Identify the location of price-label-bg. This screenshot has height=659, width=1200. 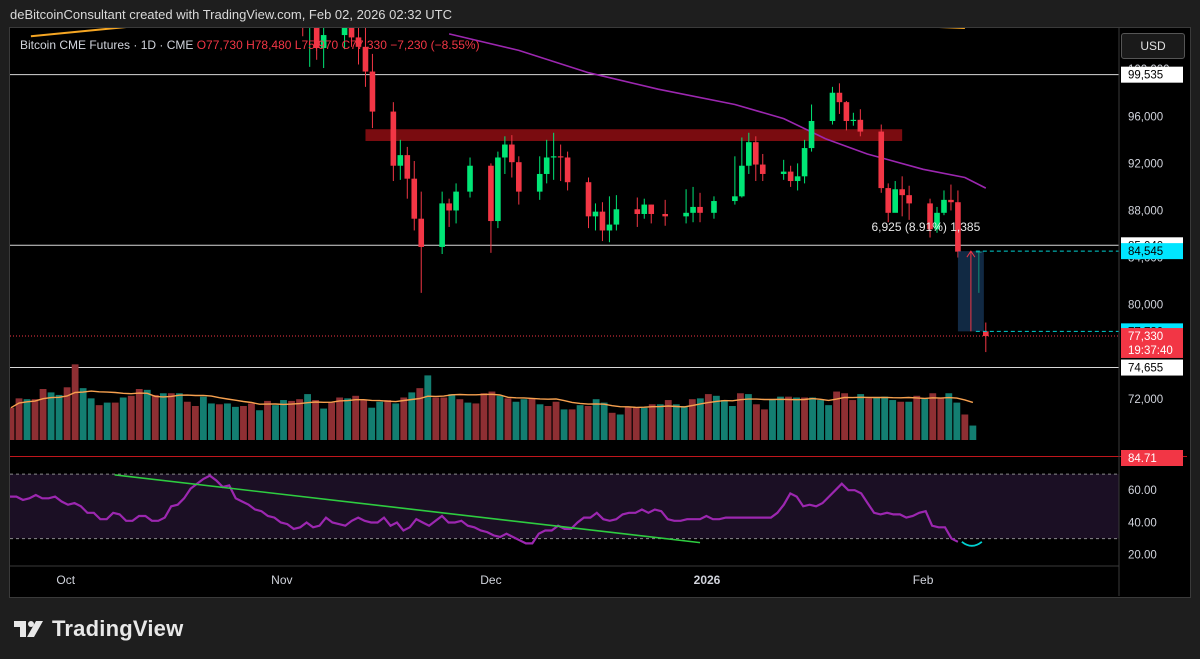
(1152, 349).